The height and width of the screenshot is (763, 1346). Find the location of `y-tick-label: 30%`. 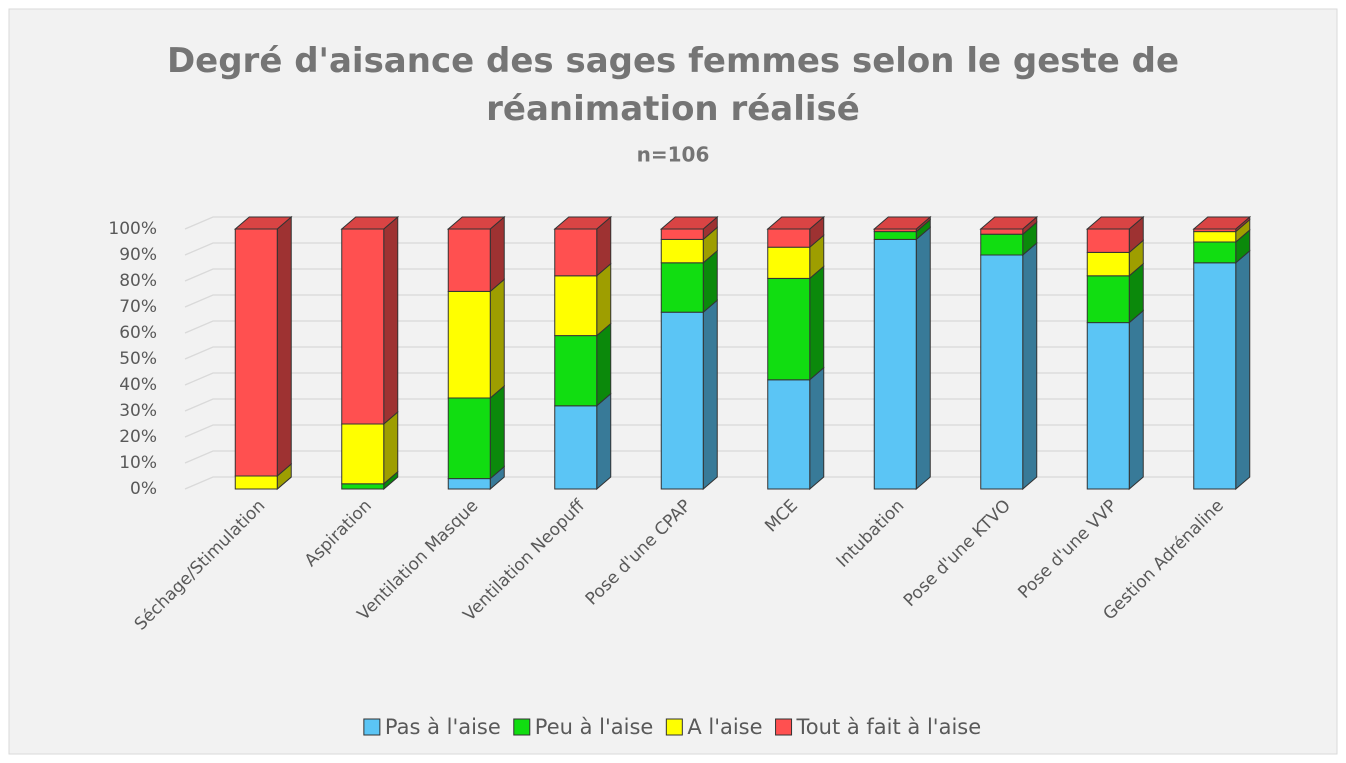

y-tick-label: 30% is located at coordinates (138, 411).